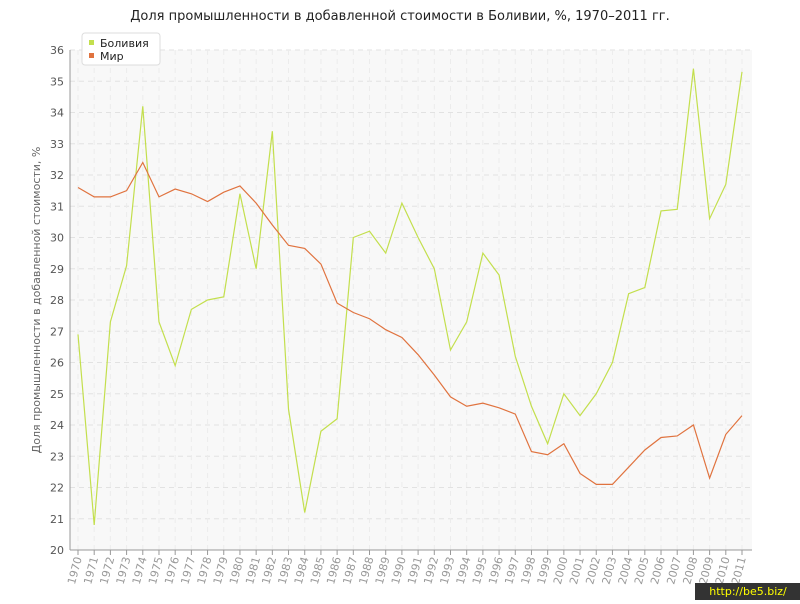 The height and width of the screenshot is (604, 800). I want to click on y-tick-label: 27, so click(57, 331).